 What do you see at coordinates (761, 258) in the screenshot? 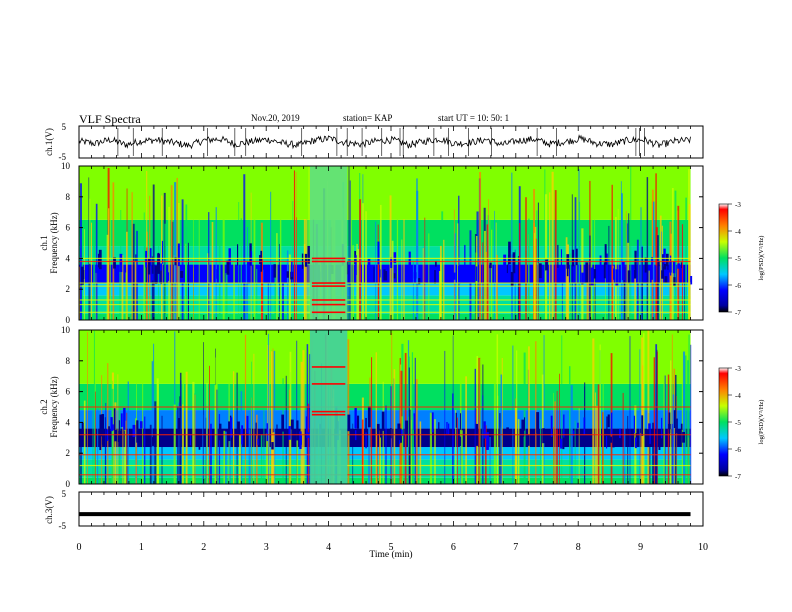
I see `ch1-colorbar-label: log(PSD)(V²/Hz)` at bounding box center [761, 258].